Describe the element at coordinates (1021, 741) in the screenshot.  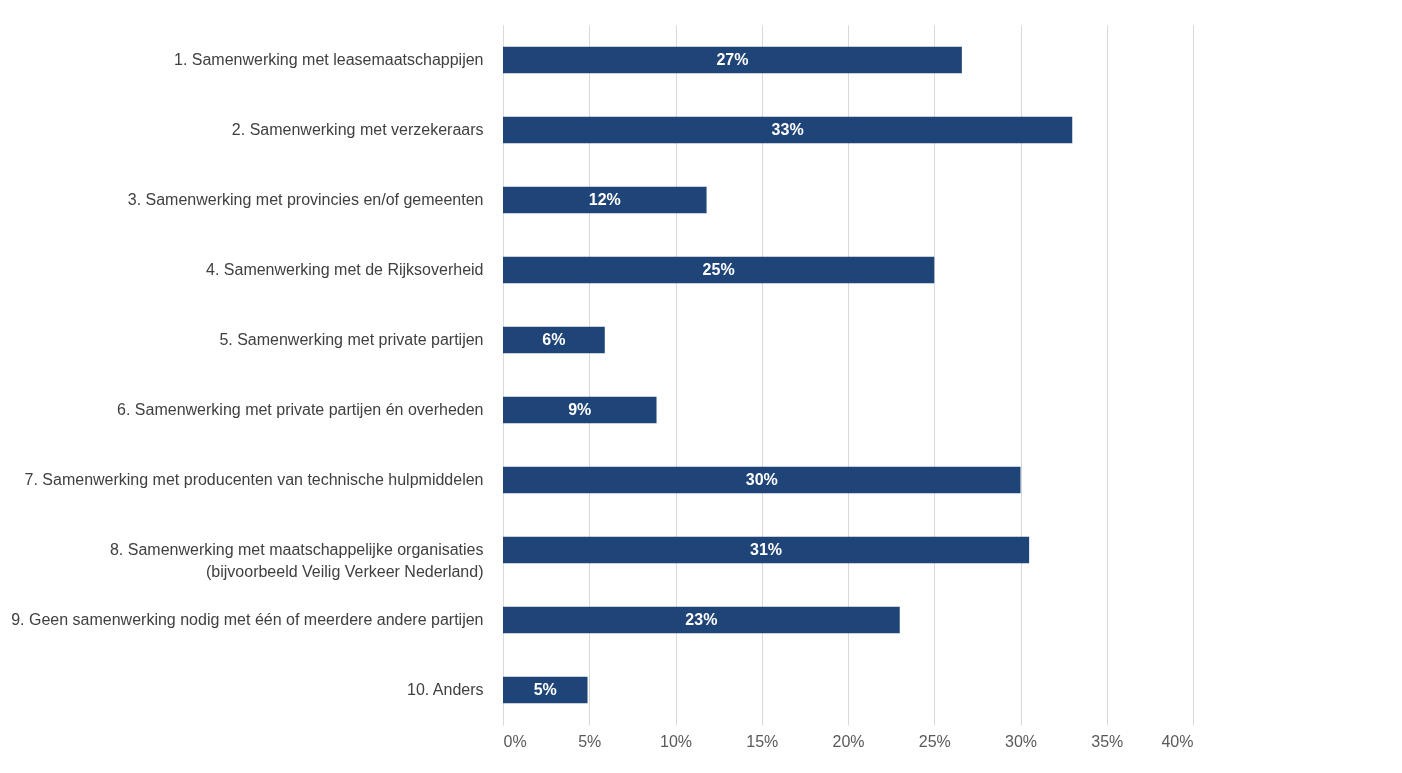
I see `x-tick-label: 30%` at that location.